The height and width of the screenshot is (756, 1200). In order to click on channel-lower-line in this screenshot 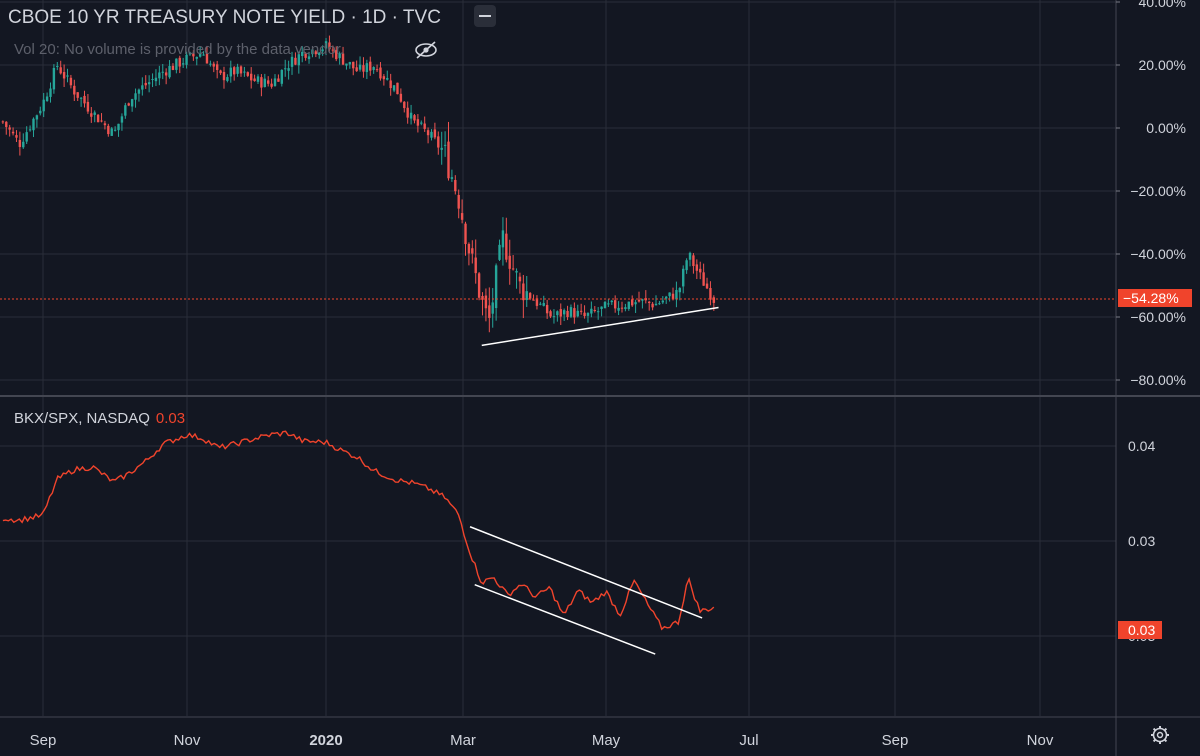, I will do `click(565, 619)`.